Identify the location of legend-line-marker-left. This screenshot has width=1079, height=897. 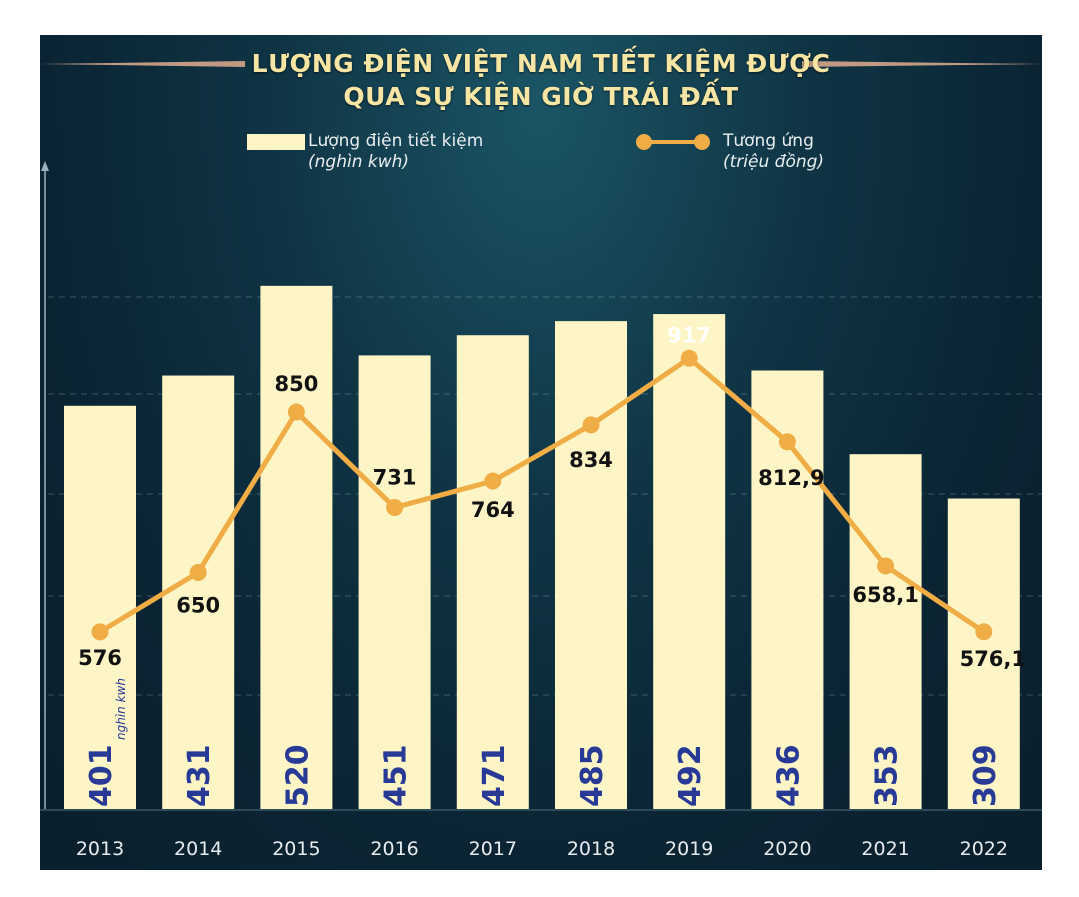
(644, 142).